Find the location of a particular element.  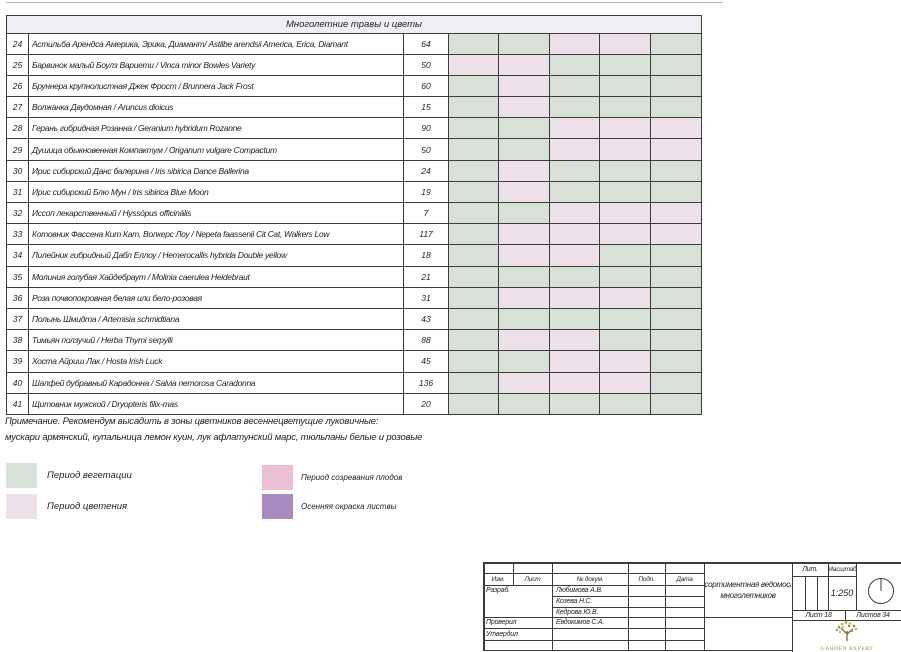

row-number: 37 is located at coordinates (18, 319).